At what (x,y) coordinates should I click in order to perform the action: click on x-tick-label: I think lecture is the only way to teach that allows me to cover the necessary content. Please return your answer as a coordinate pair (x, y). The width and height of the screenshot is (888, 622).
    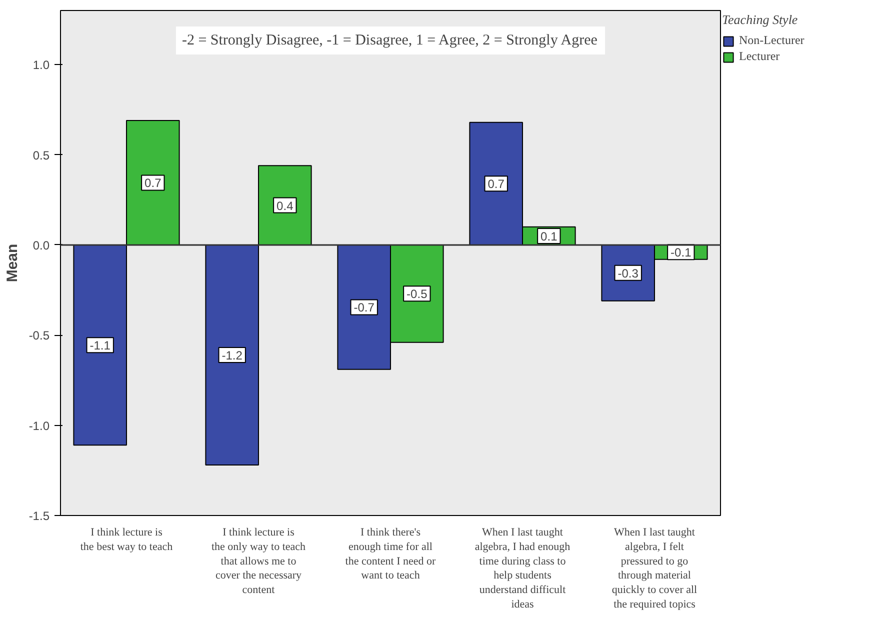
    Looking at the image, I should click on (258, 561).